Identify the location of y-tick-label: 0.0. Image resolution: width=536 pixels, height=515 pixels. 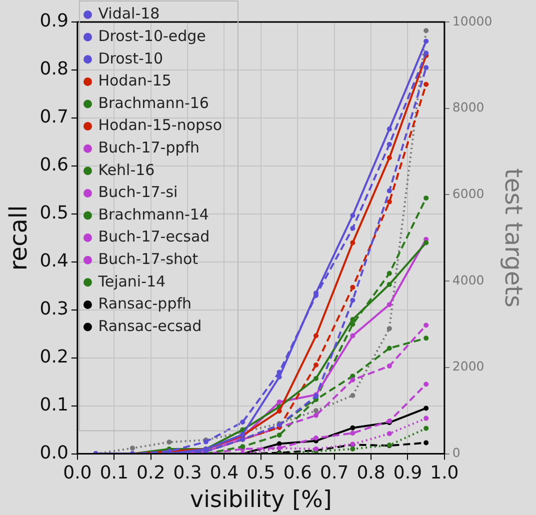
(54, 453).